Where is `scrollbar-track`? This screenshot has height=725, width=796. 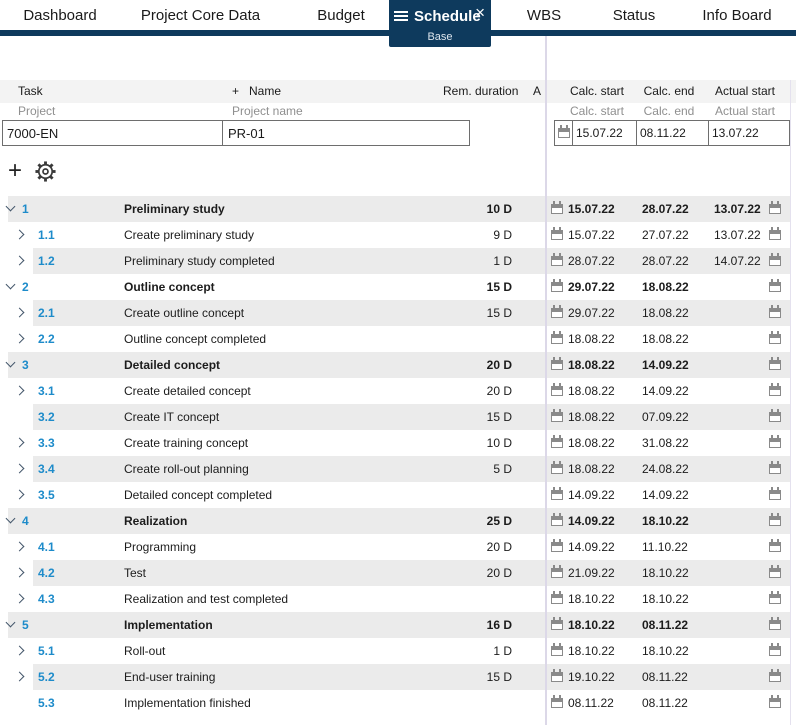
scrollbar-track is located at coordinates (790, 402).